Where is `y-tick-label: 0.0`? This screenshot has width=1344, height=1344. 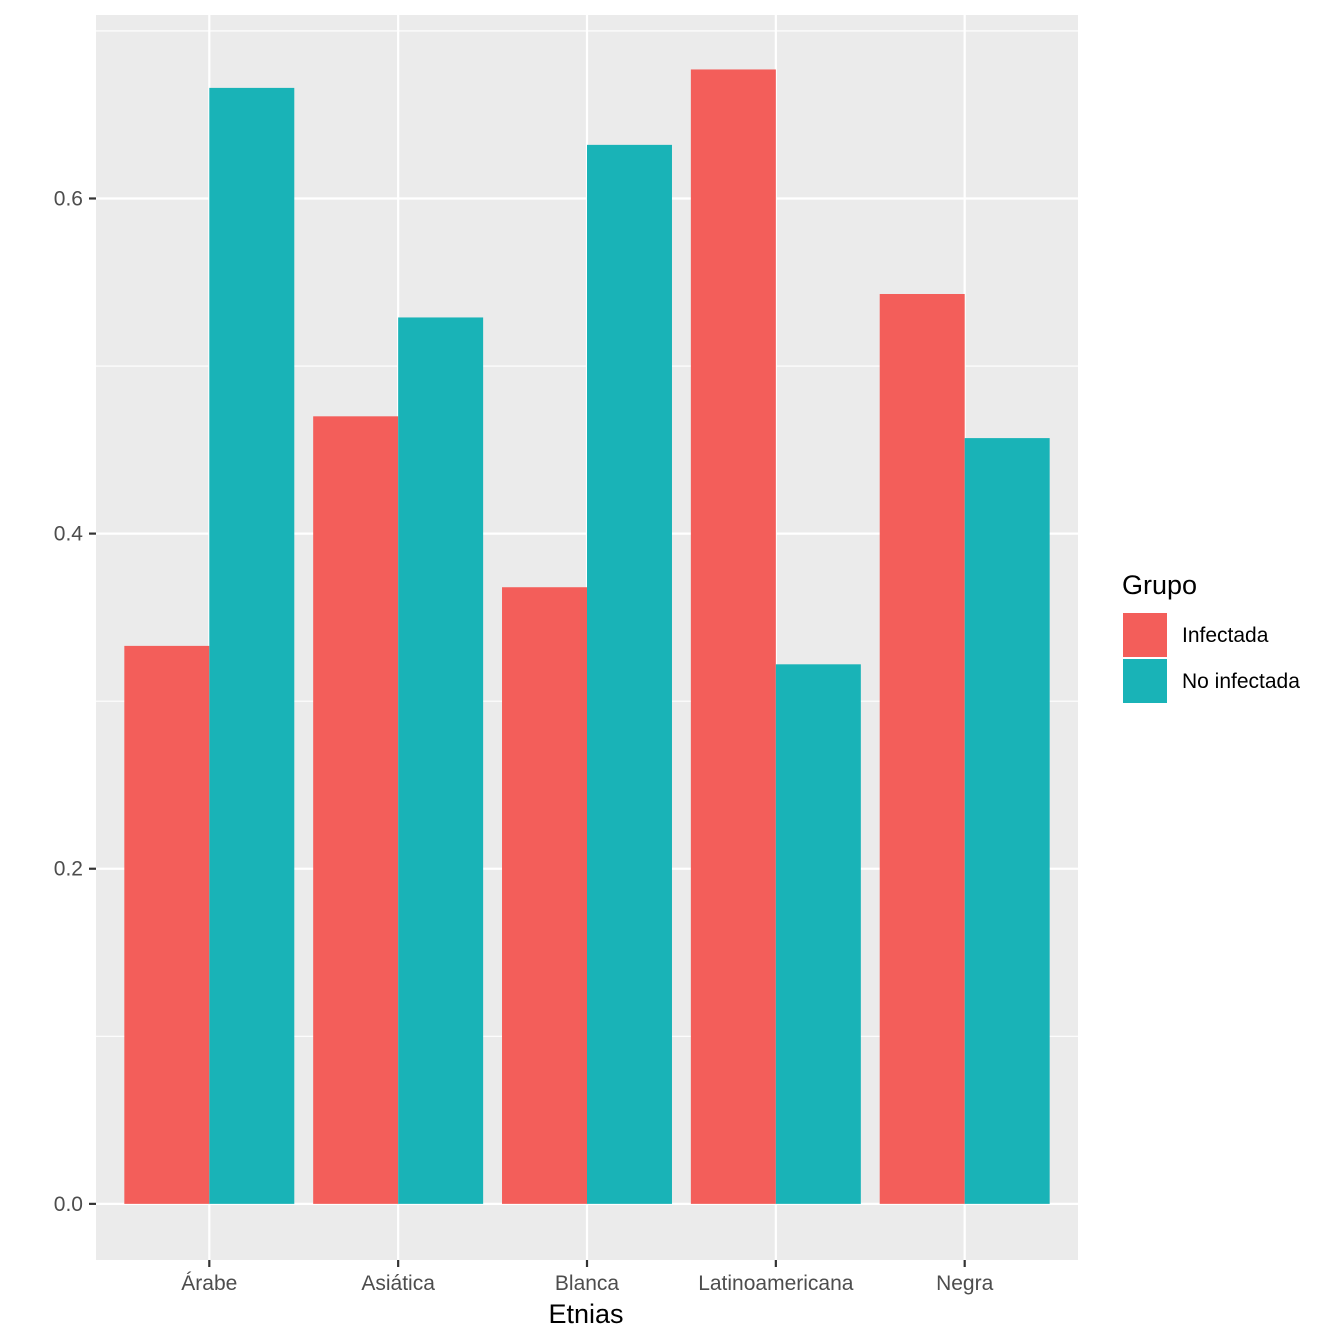
y-tick-label: 0.0 is located at coordinates (68, 1204).